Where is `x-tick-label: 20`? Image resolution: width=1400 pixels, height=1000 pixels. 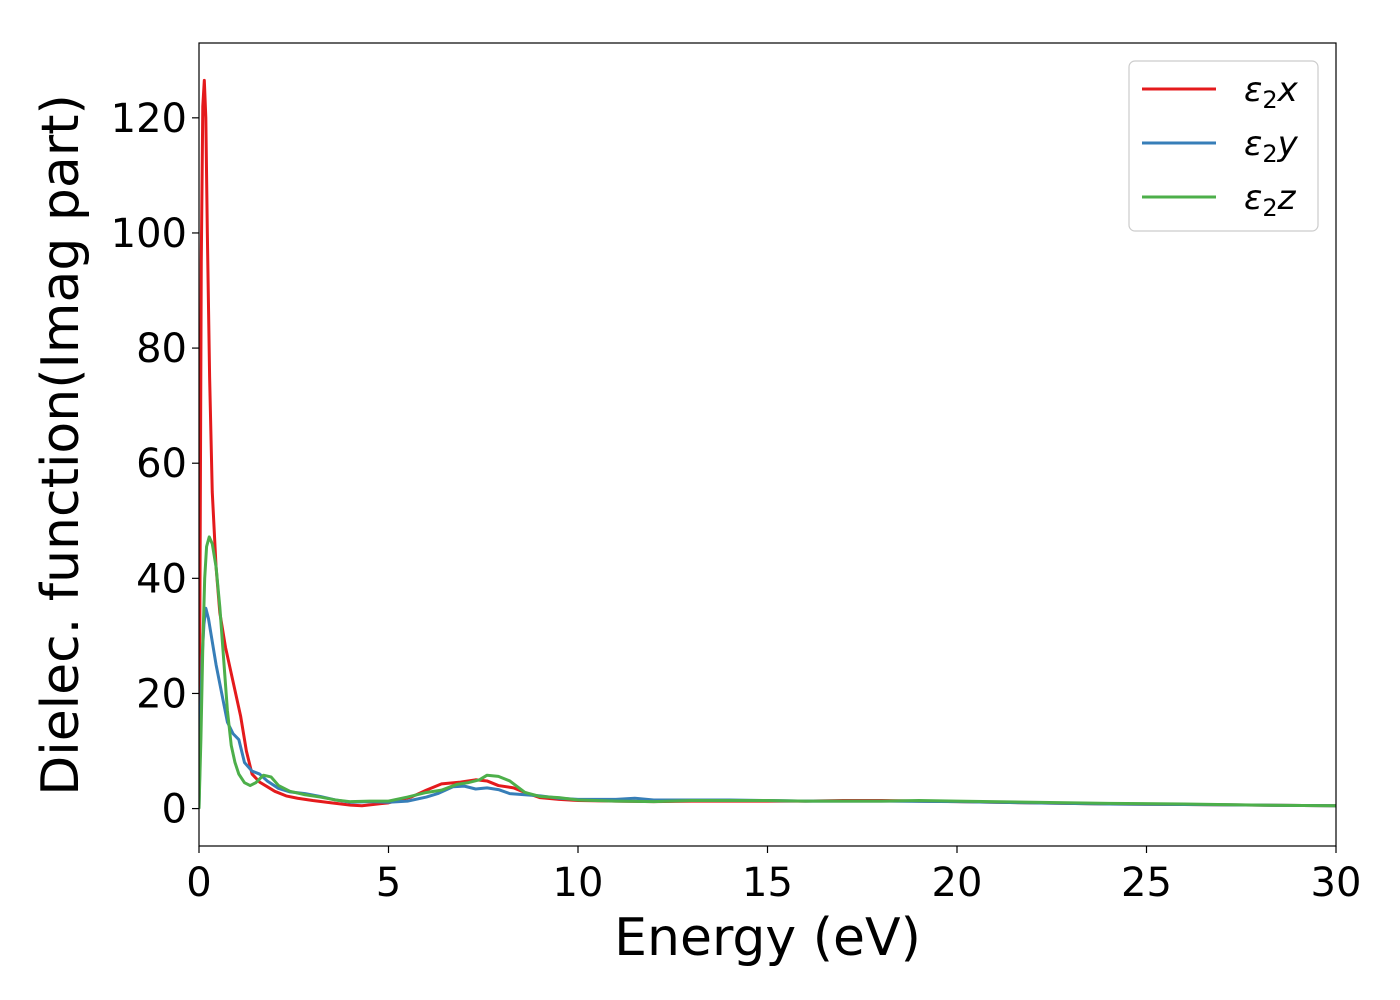 x-tick-label: 20 is located at coordinates (957, 883).